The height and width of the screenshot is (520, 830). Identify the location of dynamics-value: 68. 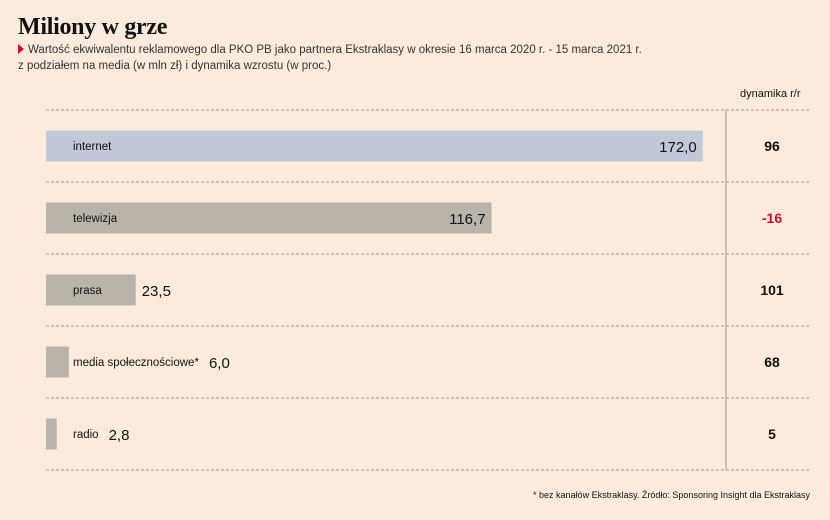
(772, 362).